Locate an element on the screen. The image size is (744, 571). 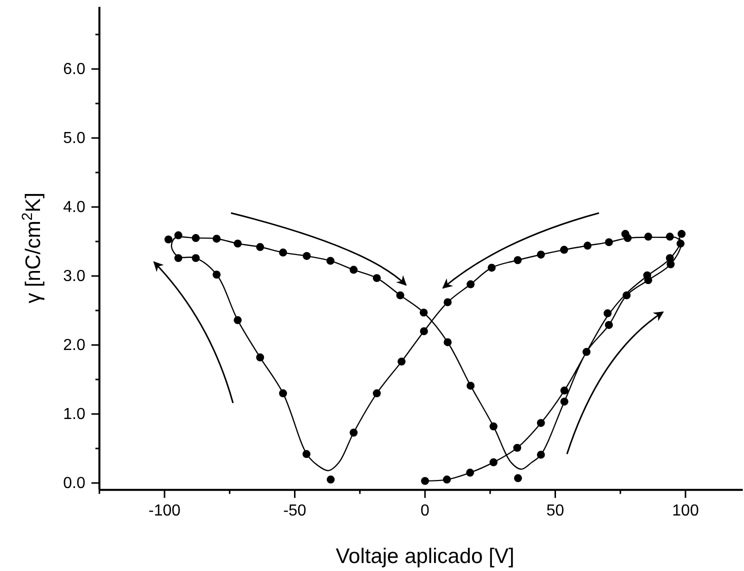
x-tick-label: -50 is located at coordinates (294, 511).